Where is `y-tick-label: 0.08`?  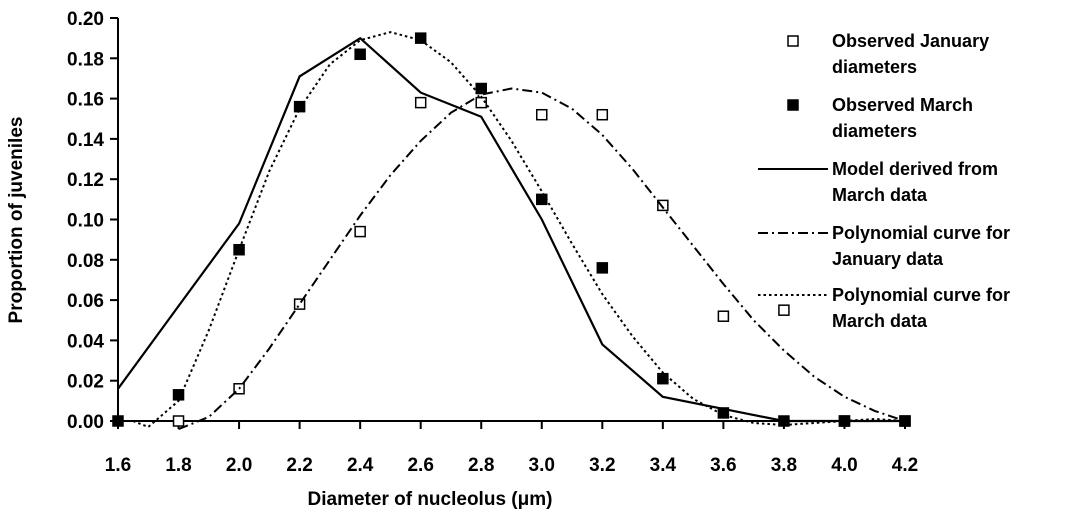 y-tick-label: 0.08 is located at coordinates (85, 261).